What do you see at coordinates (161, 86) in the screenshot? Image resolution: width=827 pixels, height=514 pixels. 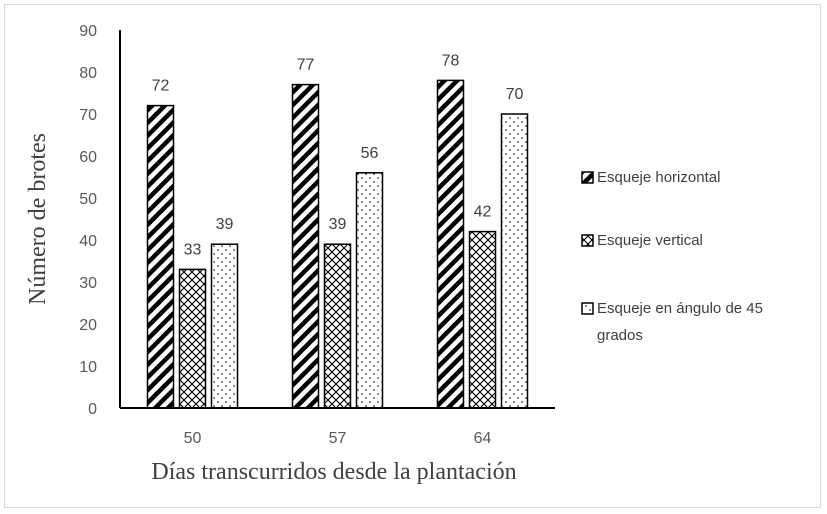 I see `data-label: 72` at bounding box center [161, 86].